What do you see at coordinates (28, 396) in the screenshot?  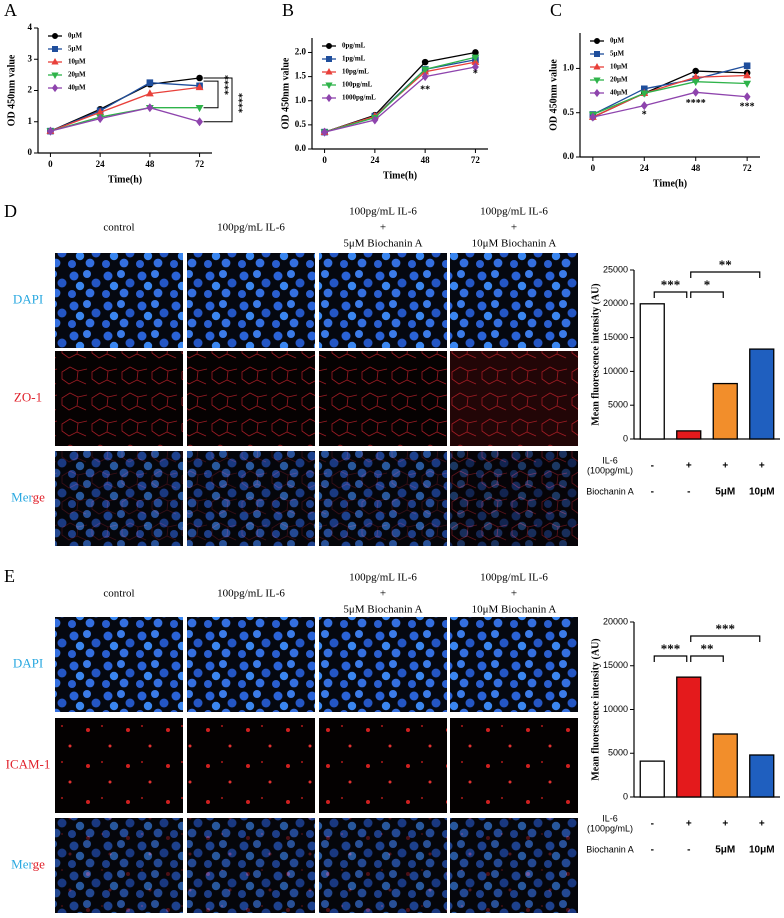 I see `row-label: ZO-1` at bounding box center [28, 396].